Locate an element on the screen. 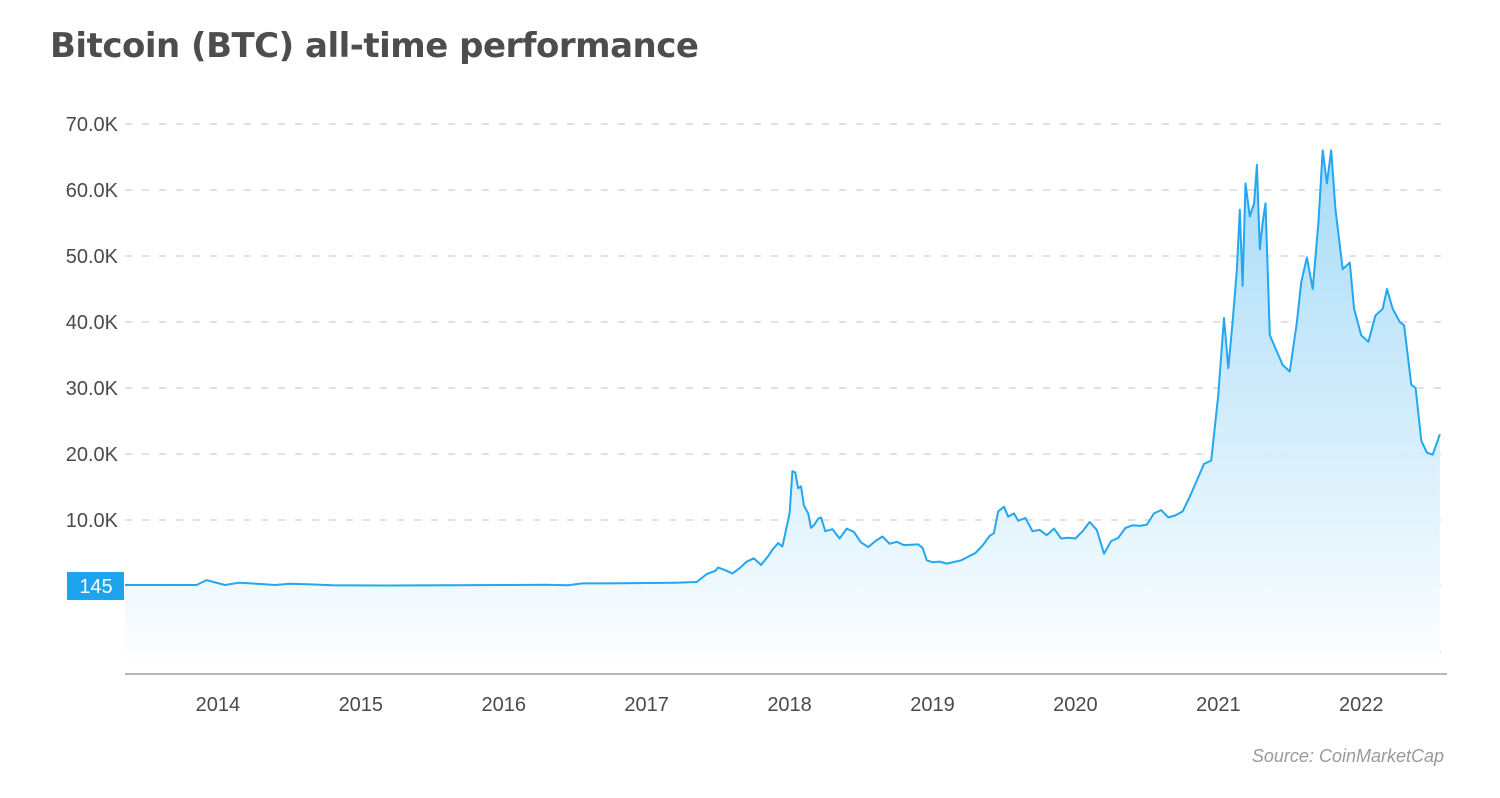  y-axis-ticks: 70.0K 60.0K 50.0K 40.0K 30.0K 20.0K 10.0K is located at coordinates (92, 323).